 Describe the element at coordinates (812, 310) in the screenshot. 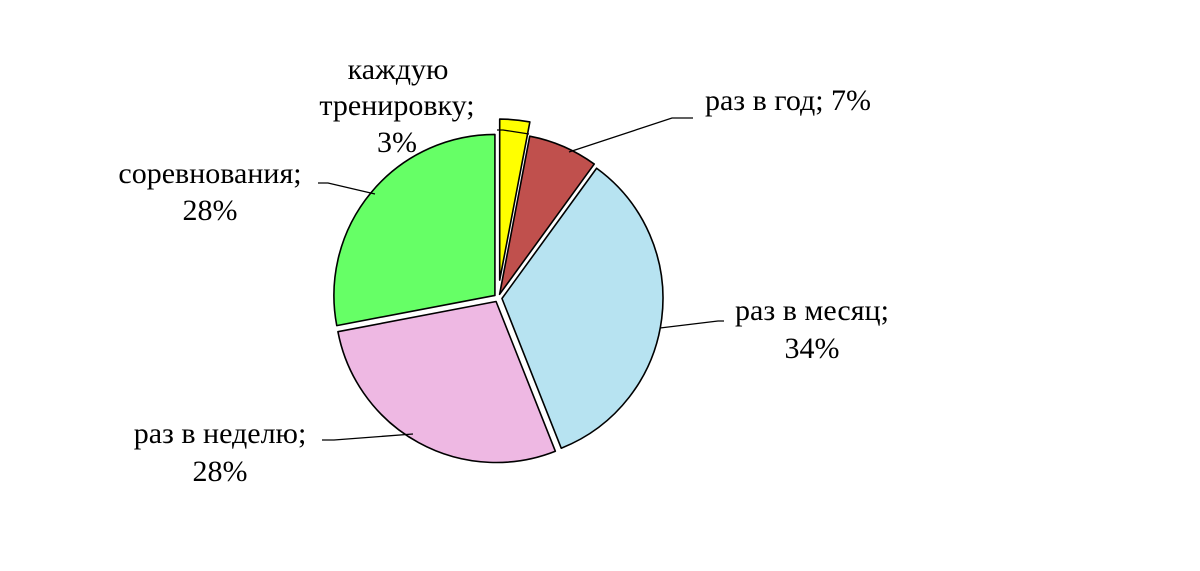

I see `data-label-раз-в-месяц-line-1: раз в месяц;` at that location.